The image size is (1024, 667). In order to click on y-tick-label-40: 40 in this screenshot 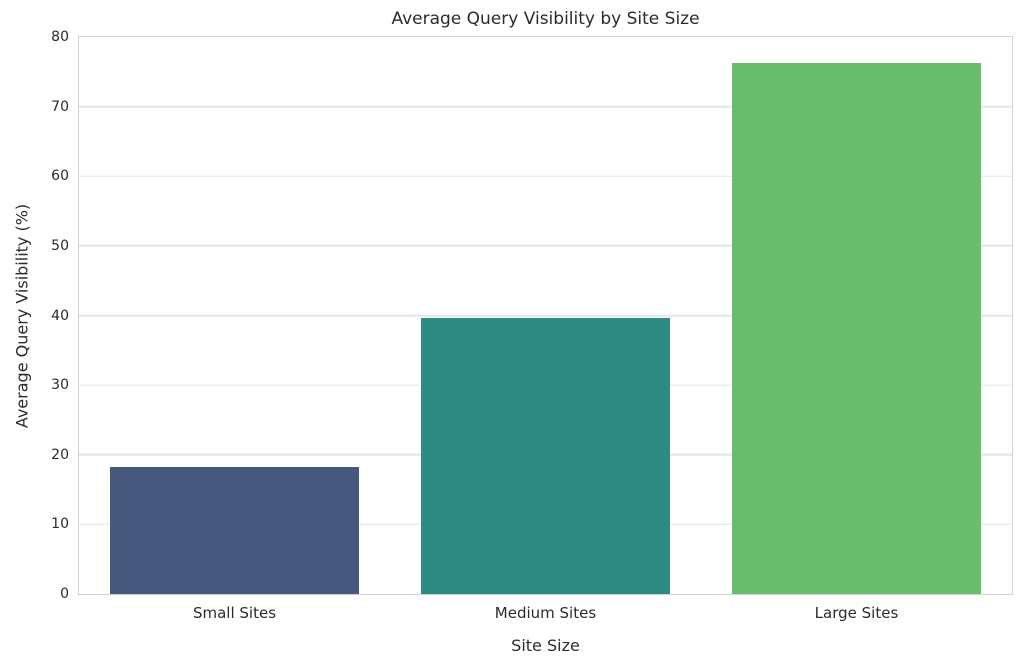, I will do `click(60, 315)`.